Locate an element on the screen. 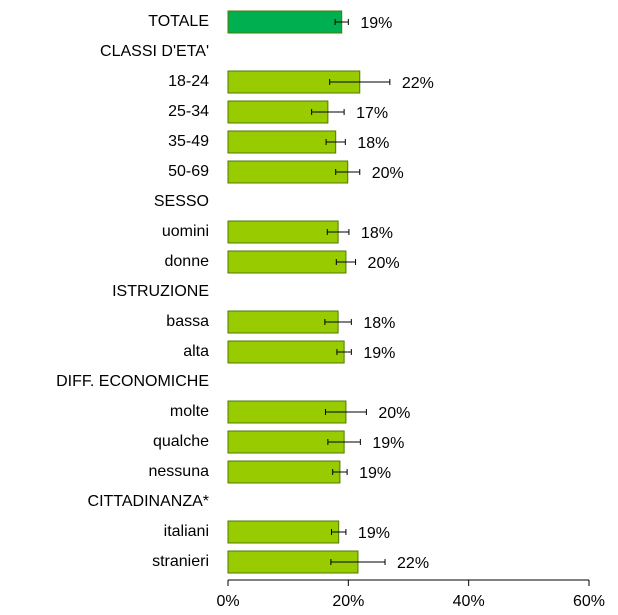 This screenshot has width=618, height=615. category-label: molte is located at coordinates (189, 411).